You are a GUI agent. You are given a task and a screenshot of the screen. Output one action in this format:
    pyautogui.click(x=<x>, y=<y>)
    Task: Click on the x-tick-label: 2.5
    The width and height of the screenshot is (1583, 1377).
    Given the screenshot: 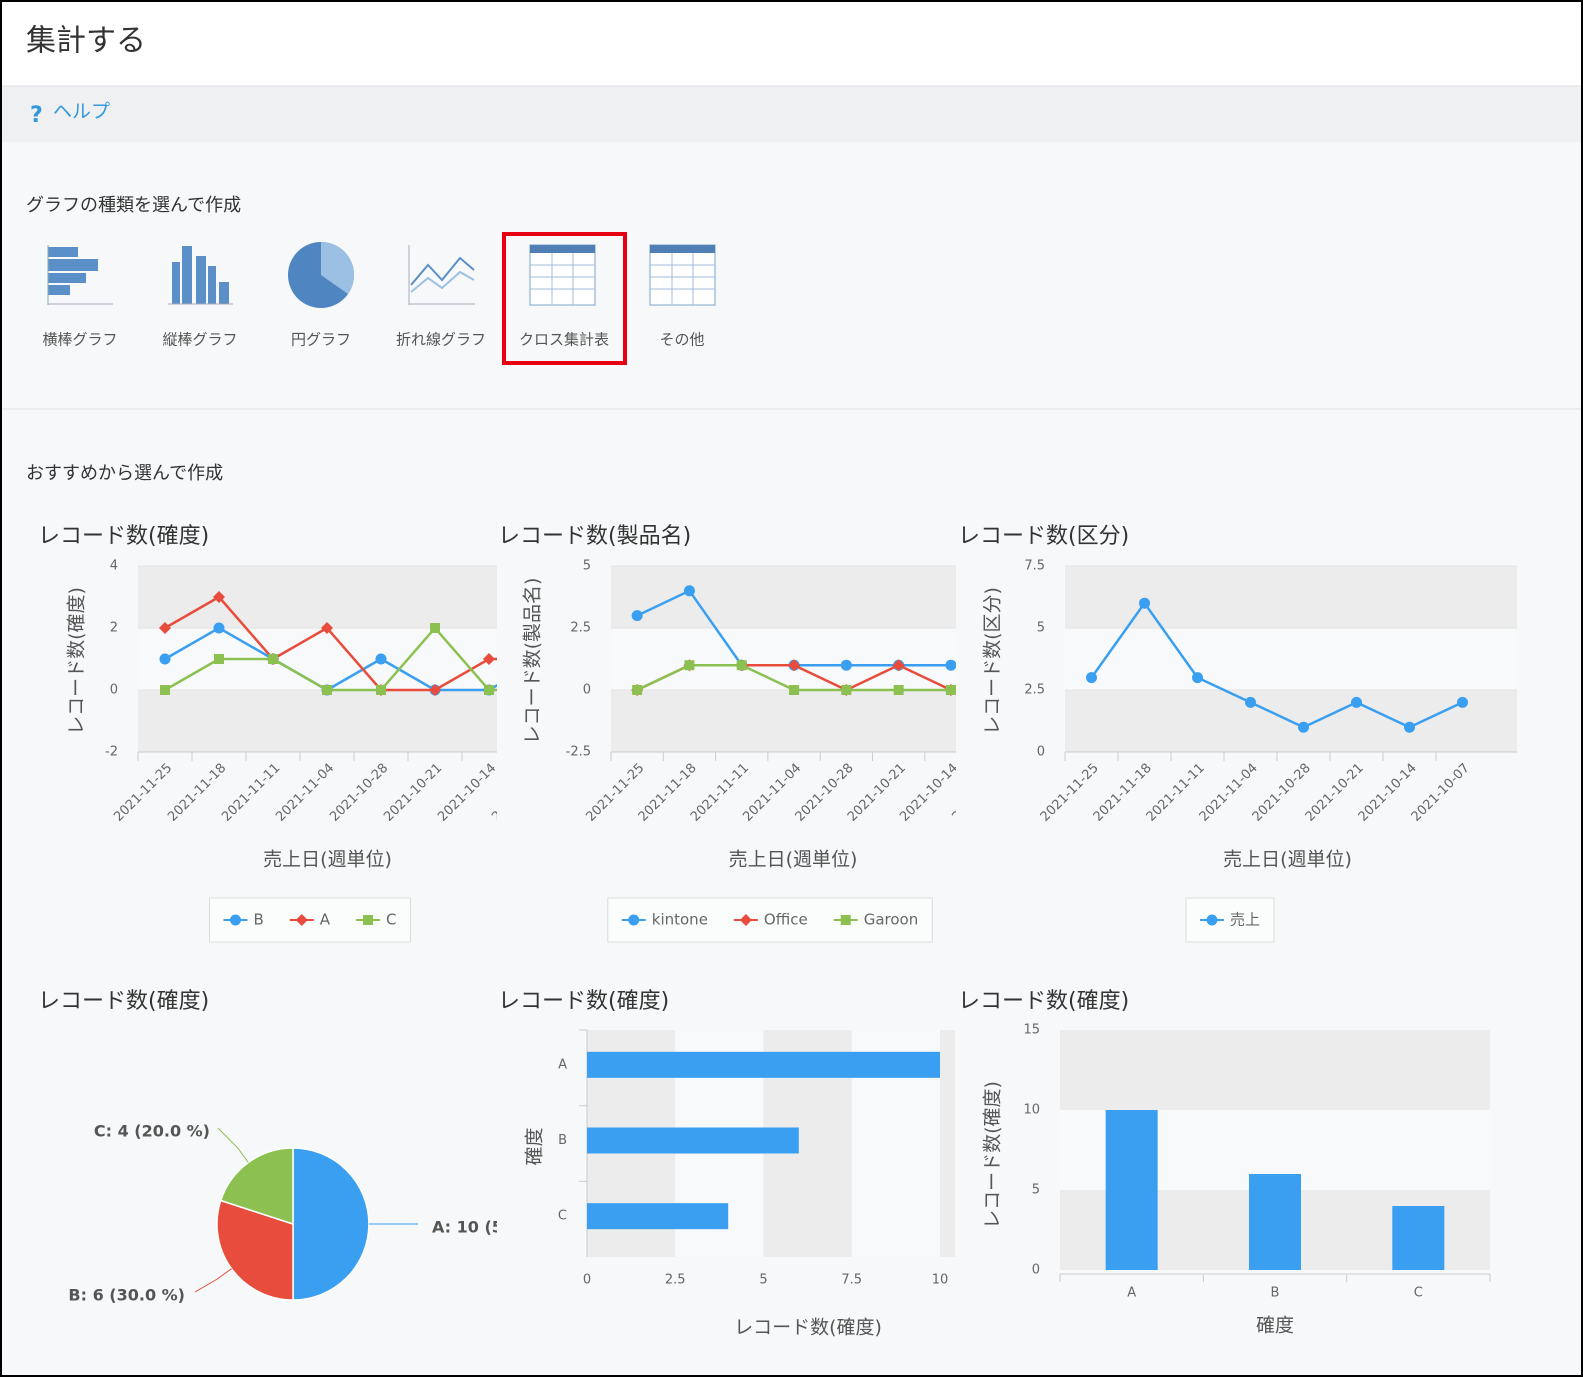 What is the action you would take?
    pyautogui.click(x=675, y=1280)
    